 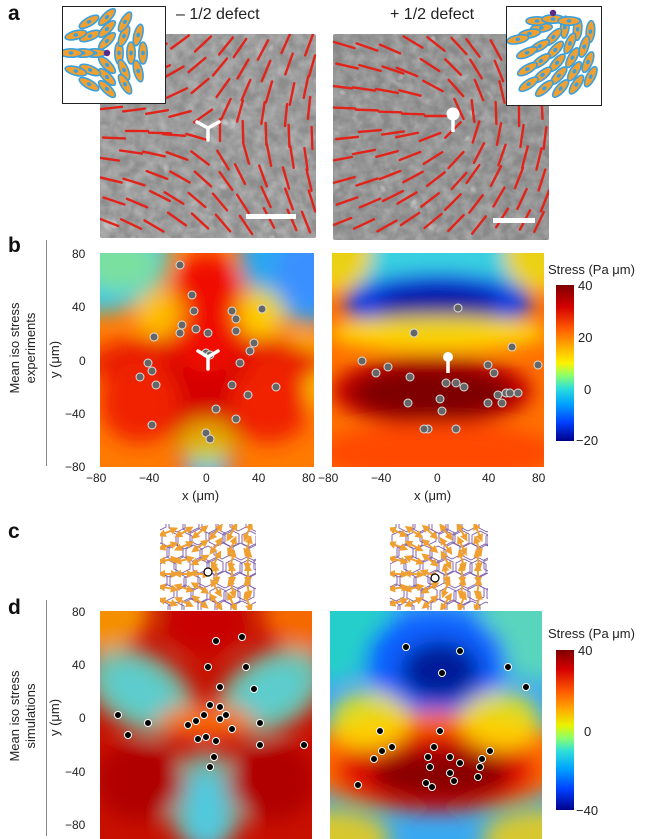 What do you see at coordinates (588, 389) in the screenshot?
I see `colorbar-b-tick-0: 0` at bounding box center [588, 389].